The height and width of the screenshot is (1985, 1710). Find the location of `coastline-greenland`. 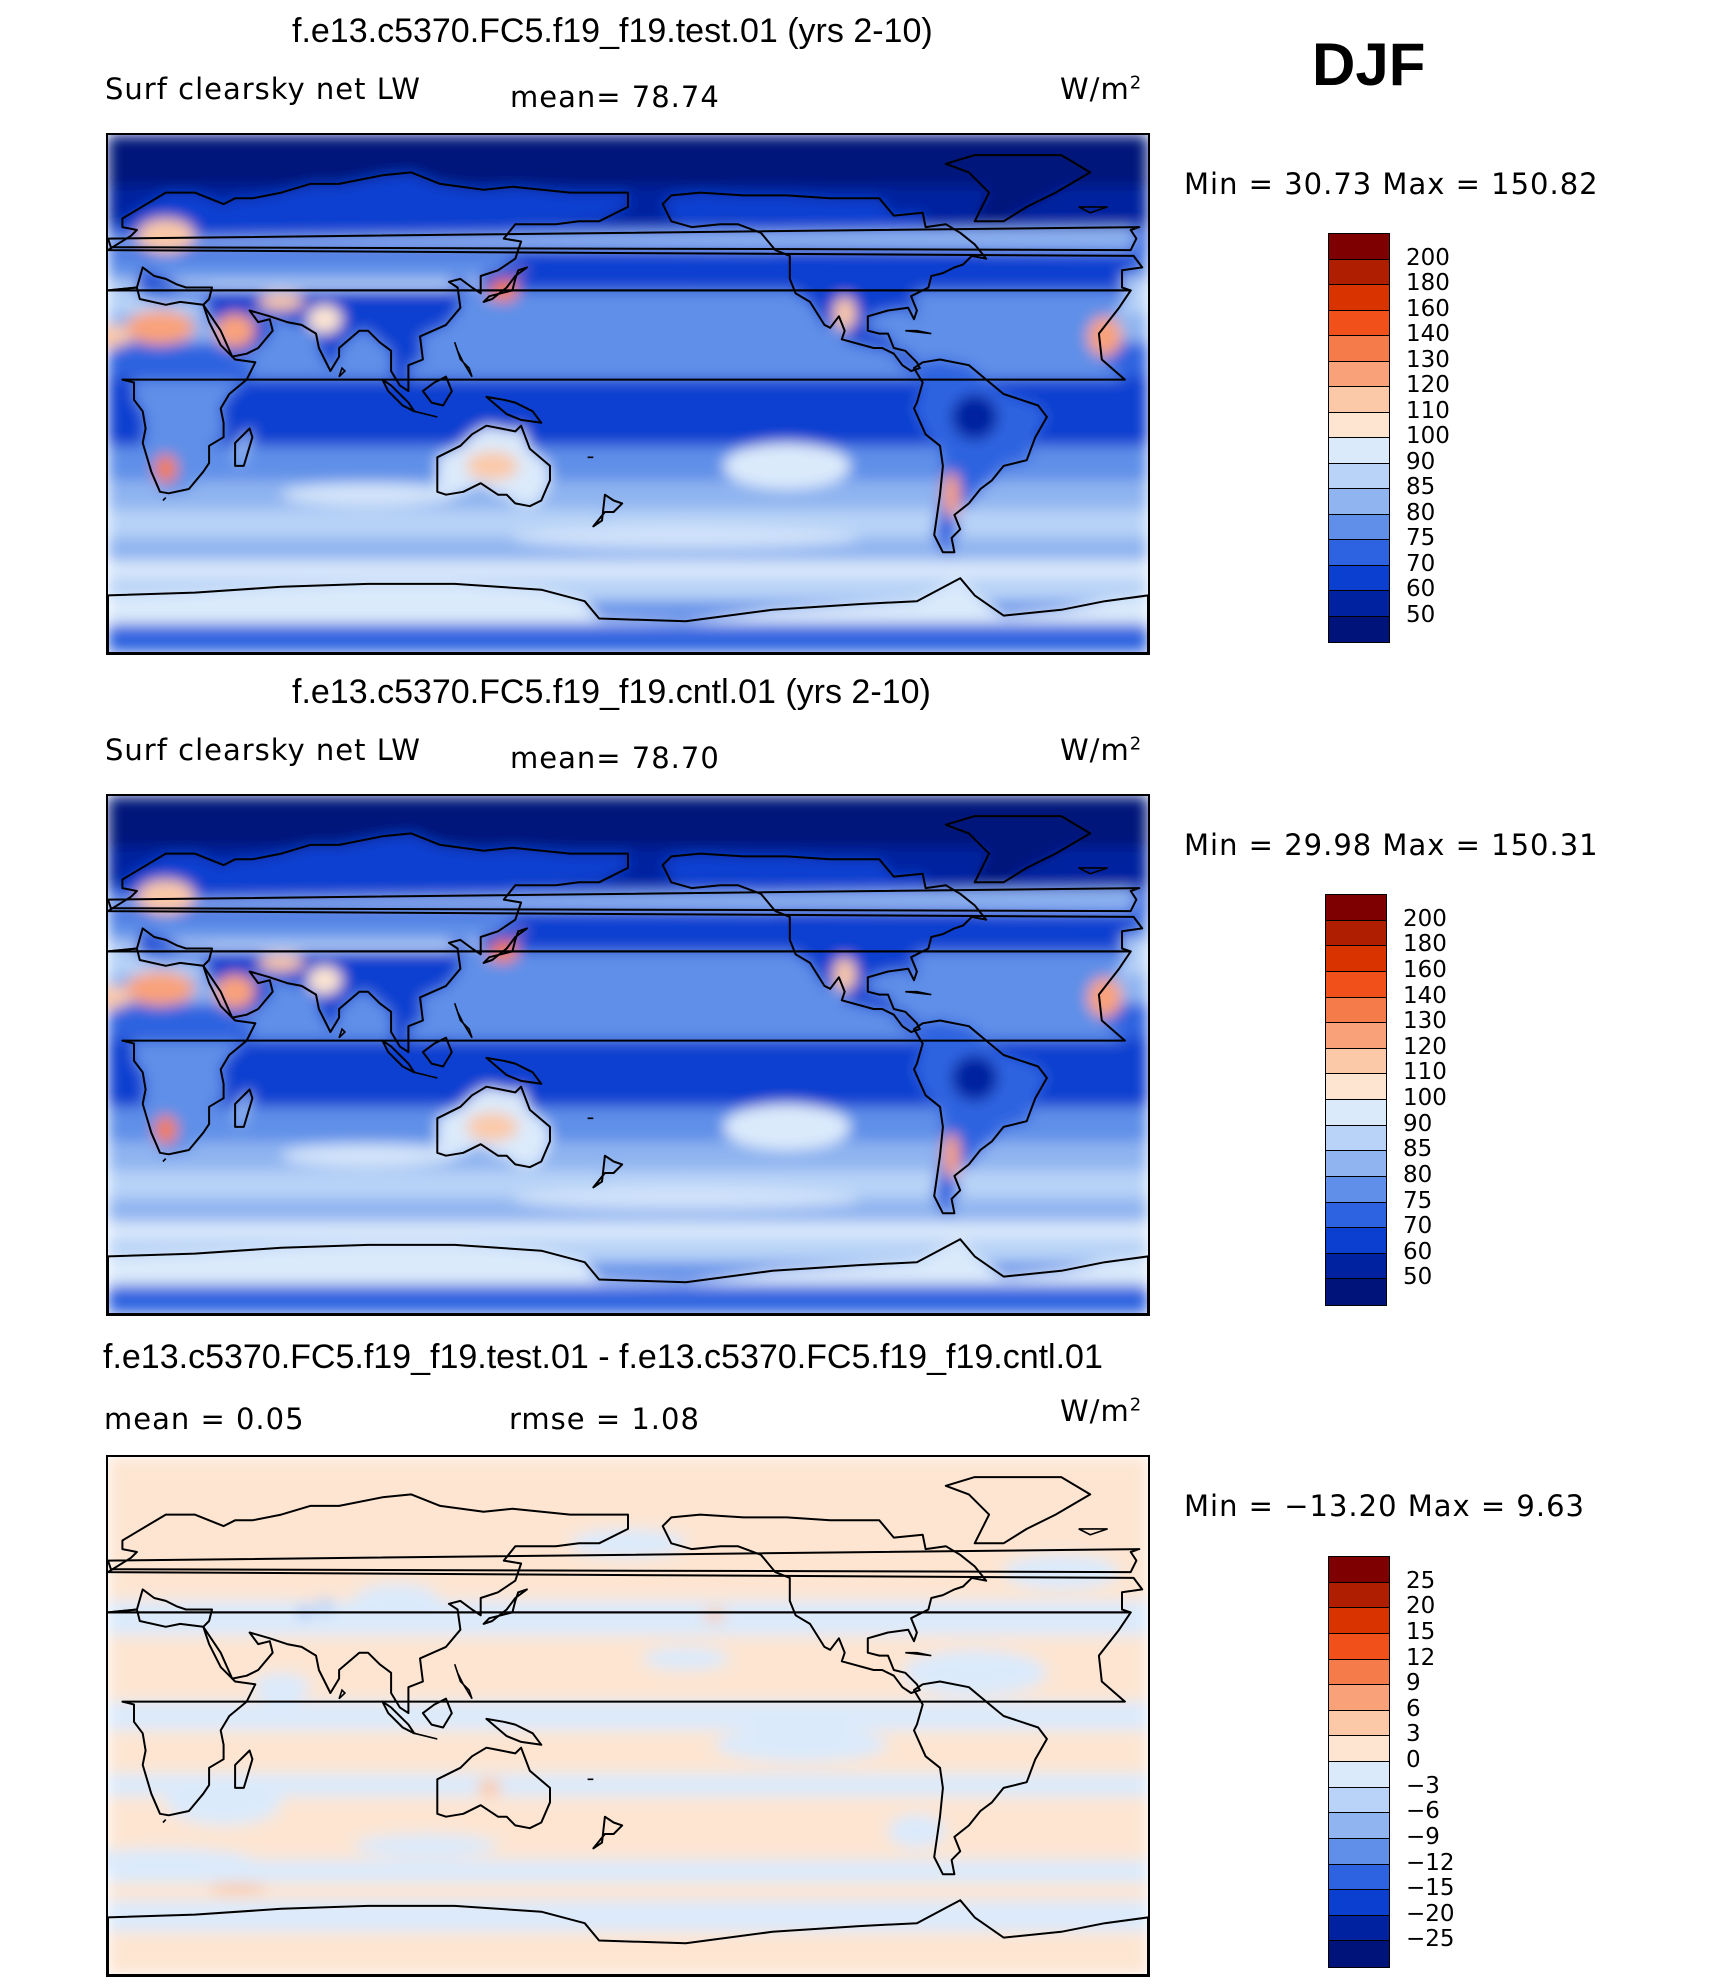

coastline-greenland is located at coordinates (1018, 1510).